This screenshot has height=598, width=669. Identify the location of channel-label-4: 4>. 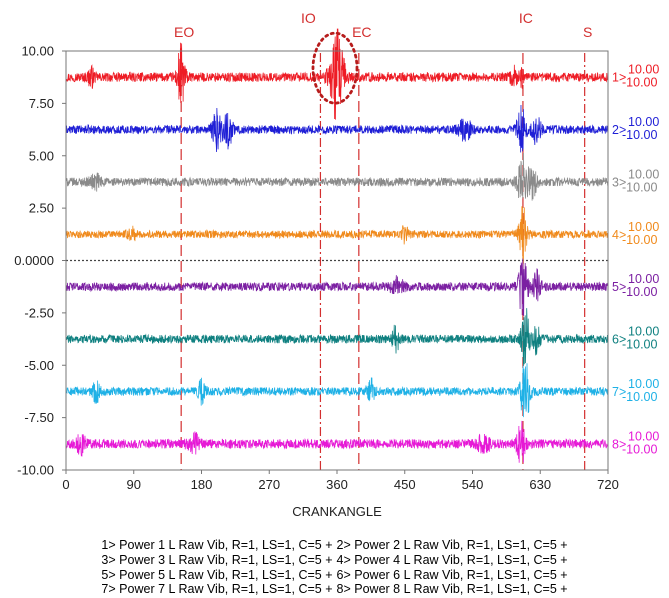
(619, 235).